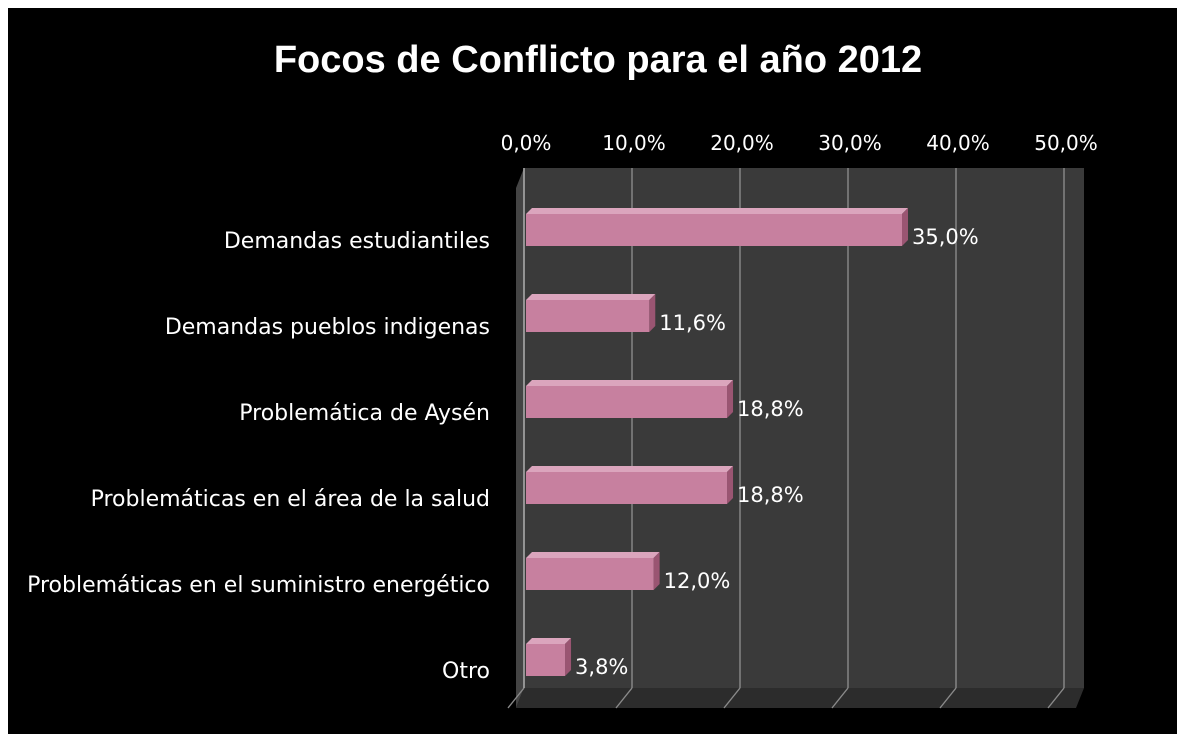 This screenshot has height=742, width=1185. Describe the element at coordinates (598, 60) in the screenshot. I see `chart-title: Focos de Conflicto para el año 2012` at that location.